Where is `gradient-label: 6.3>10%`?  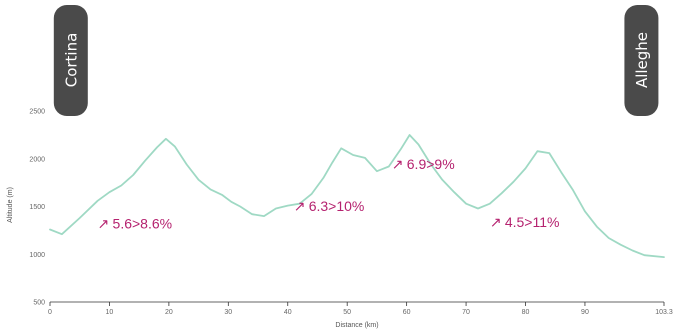
gradient-label: 6.3>10% is located at coordinates (337, 206).